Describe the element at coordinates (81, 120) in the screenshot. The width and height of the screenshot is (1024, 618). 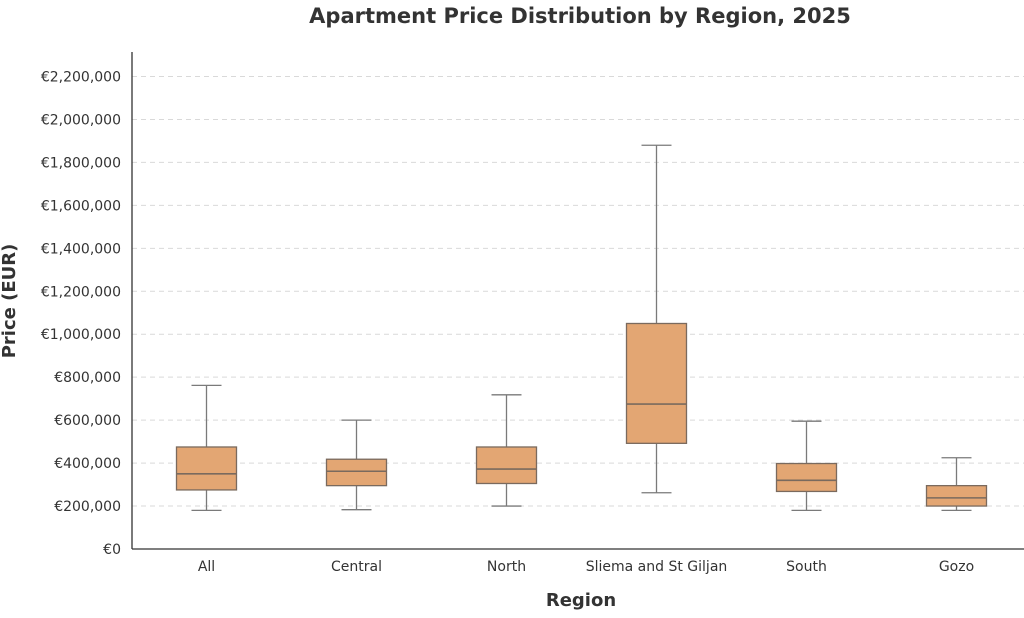
I see `y-tick-label: €2,000,000` at that location.